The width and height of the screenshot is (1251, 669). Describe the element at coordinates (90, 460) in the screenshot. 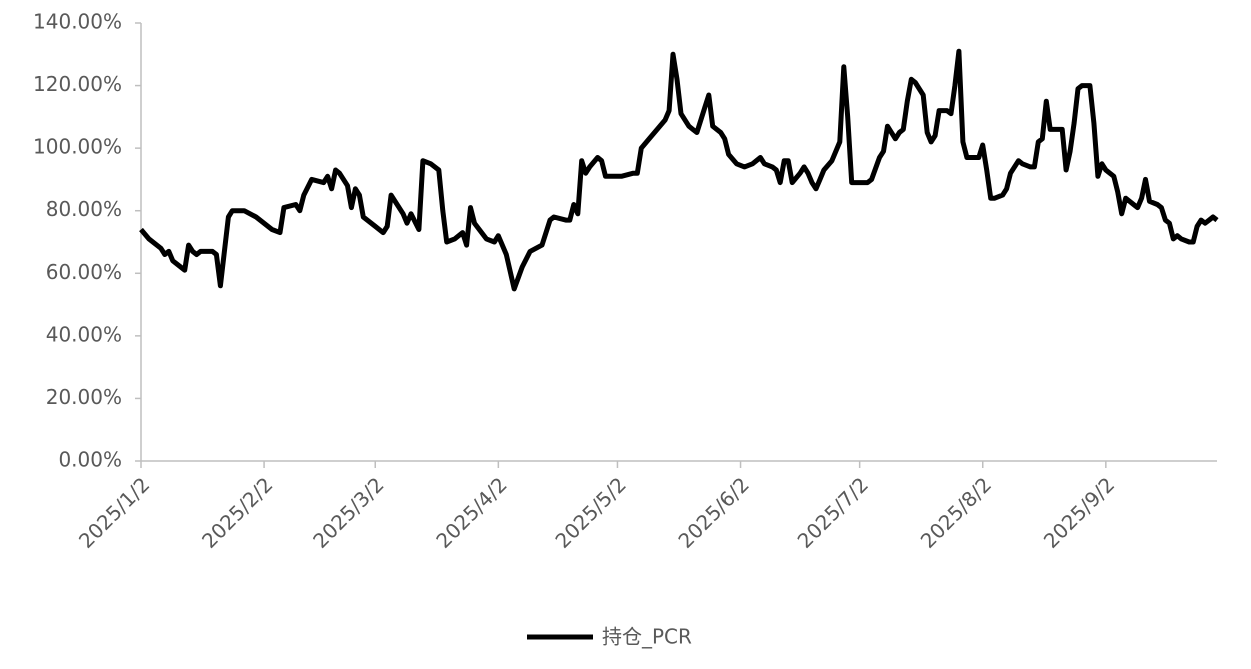

I see `y-tick-label: 0.00%` at that location.